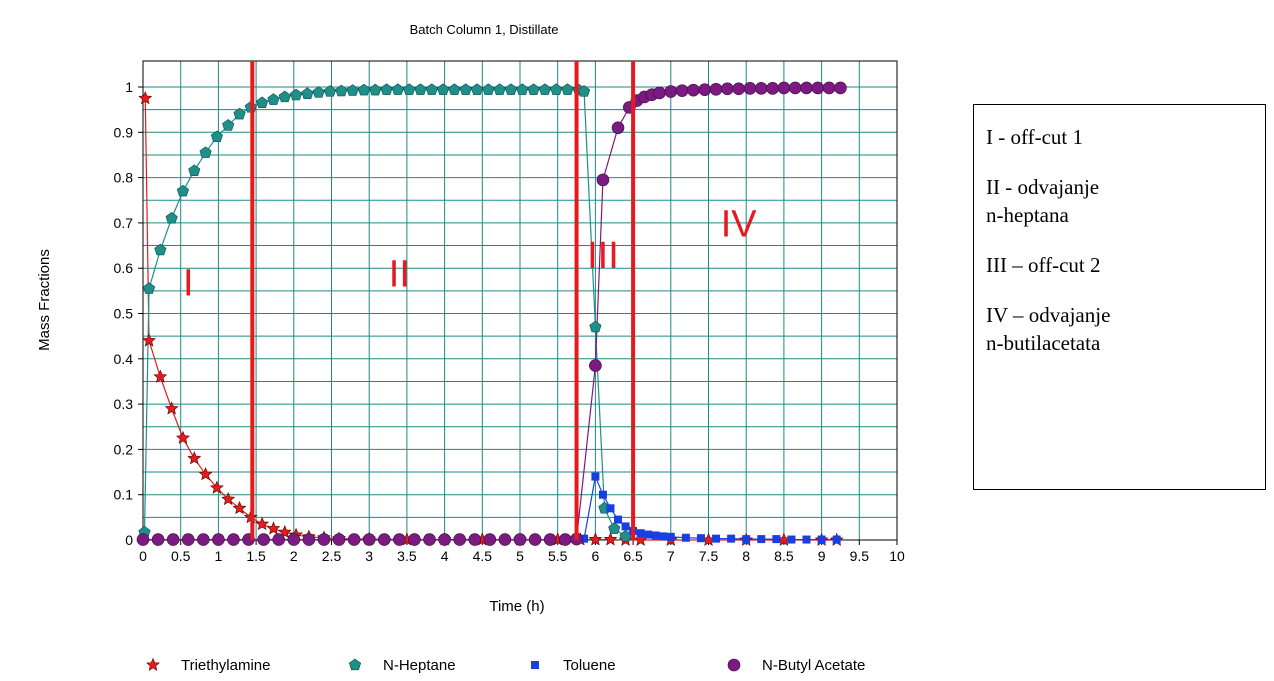  Describe the element at coordinates (520, 556) in the screenshot. I see `x-tick-label: 5` at that location.